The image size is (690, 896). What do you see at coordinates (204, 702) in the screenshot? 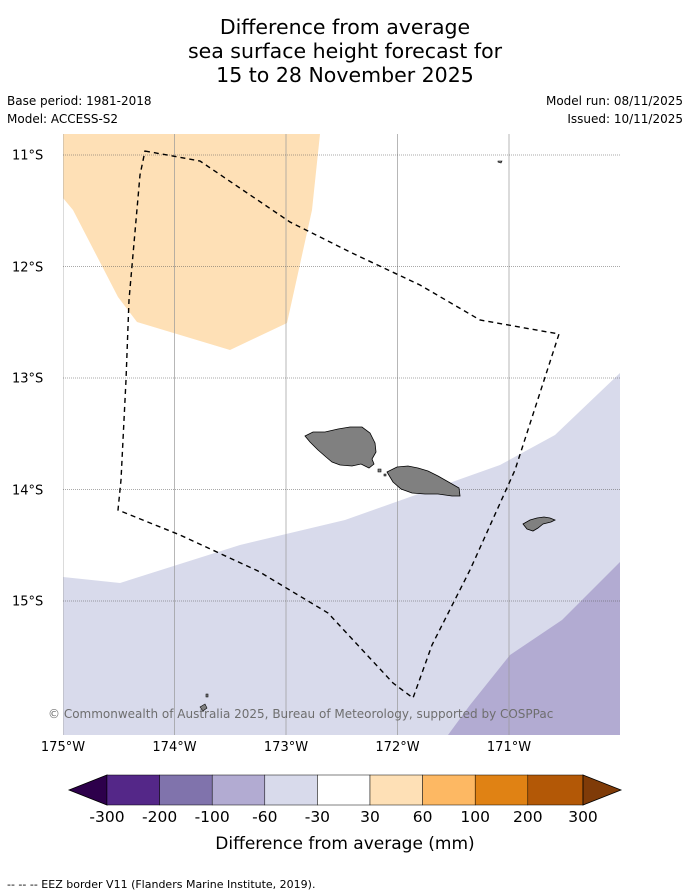
I see `island-niuafoou` at bounding box center [204, 702].